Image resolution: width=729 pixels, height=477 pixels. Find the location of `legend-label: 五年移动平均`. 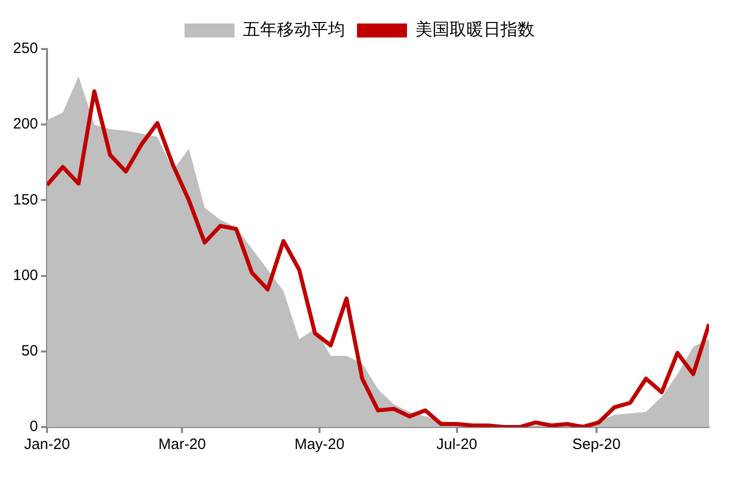

legend-label: 五年移动平均 is located at coordinates (294, 30).